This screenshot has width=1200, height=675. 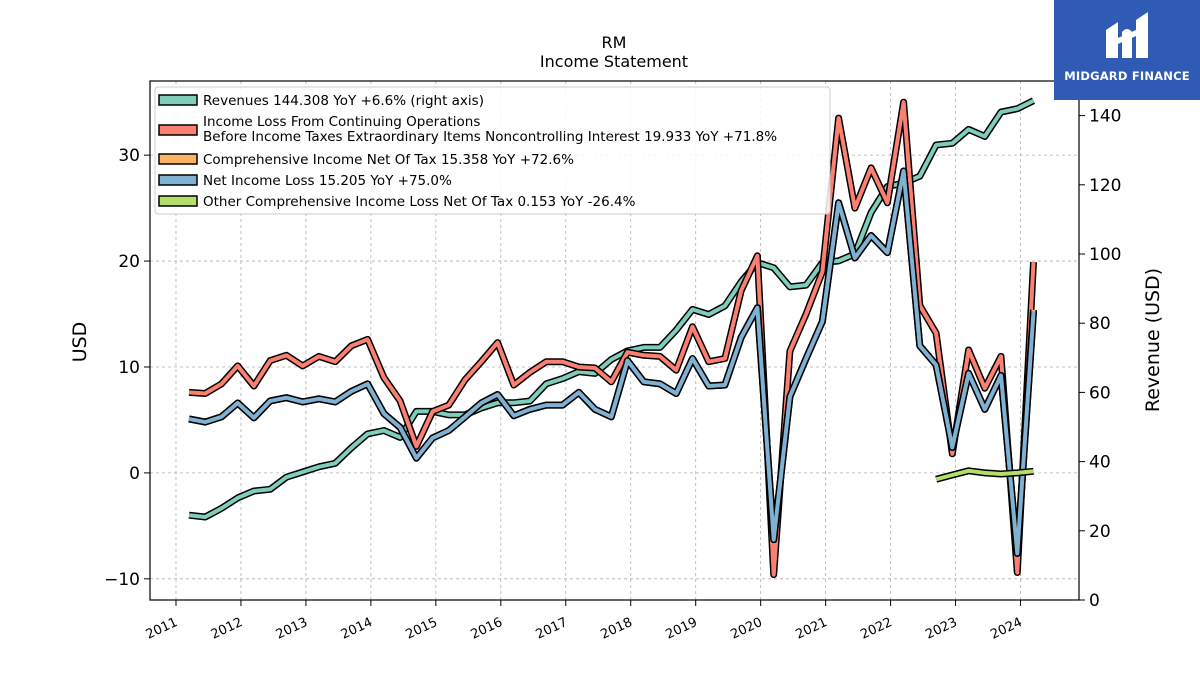 What do you see at coordinates (617, 629) in the screenshot?
I see `x-tick-label: 2018` at bounding box center [617, 629].